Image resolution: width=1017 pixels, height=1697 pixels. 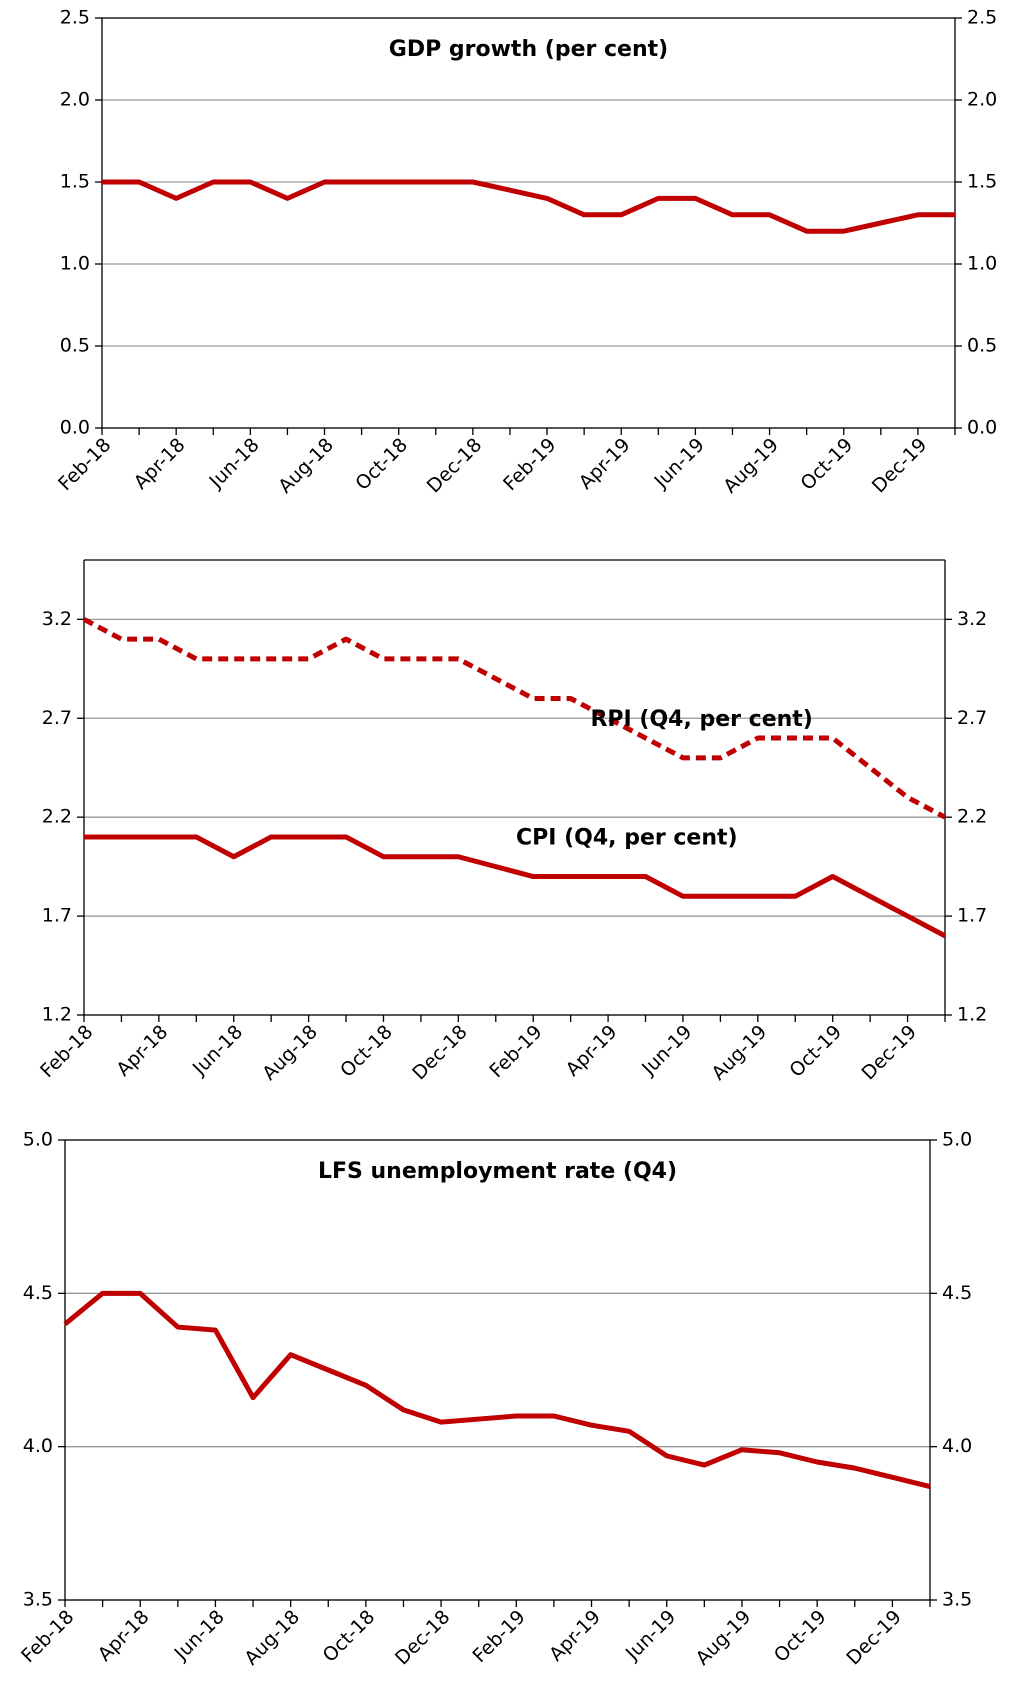 I want to click on y-tick-label: 2.0, so click(x=75, y=100).